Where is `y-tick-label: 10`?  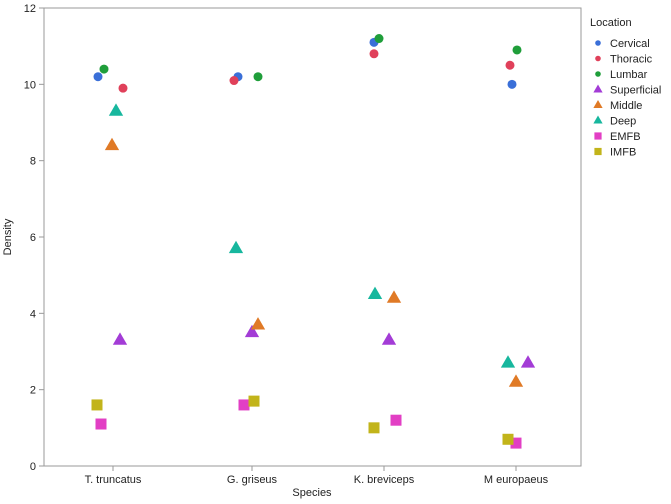 y-tick-label: 10 is located at coordinates (30, 85).